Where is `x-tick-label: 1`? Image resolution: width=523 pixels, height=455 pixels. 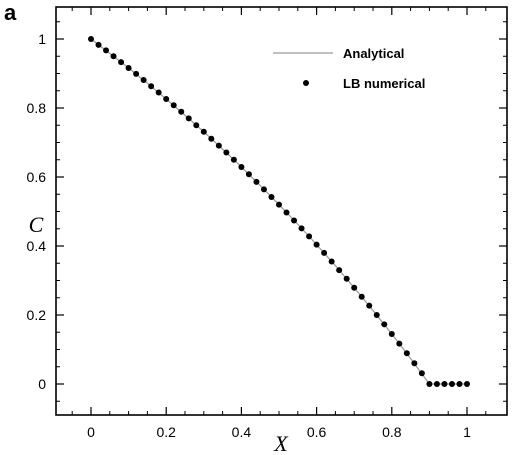
x-tick-label: 1 is located at coordinates (467, 432).